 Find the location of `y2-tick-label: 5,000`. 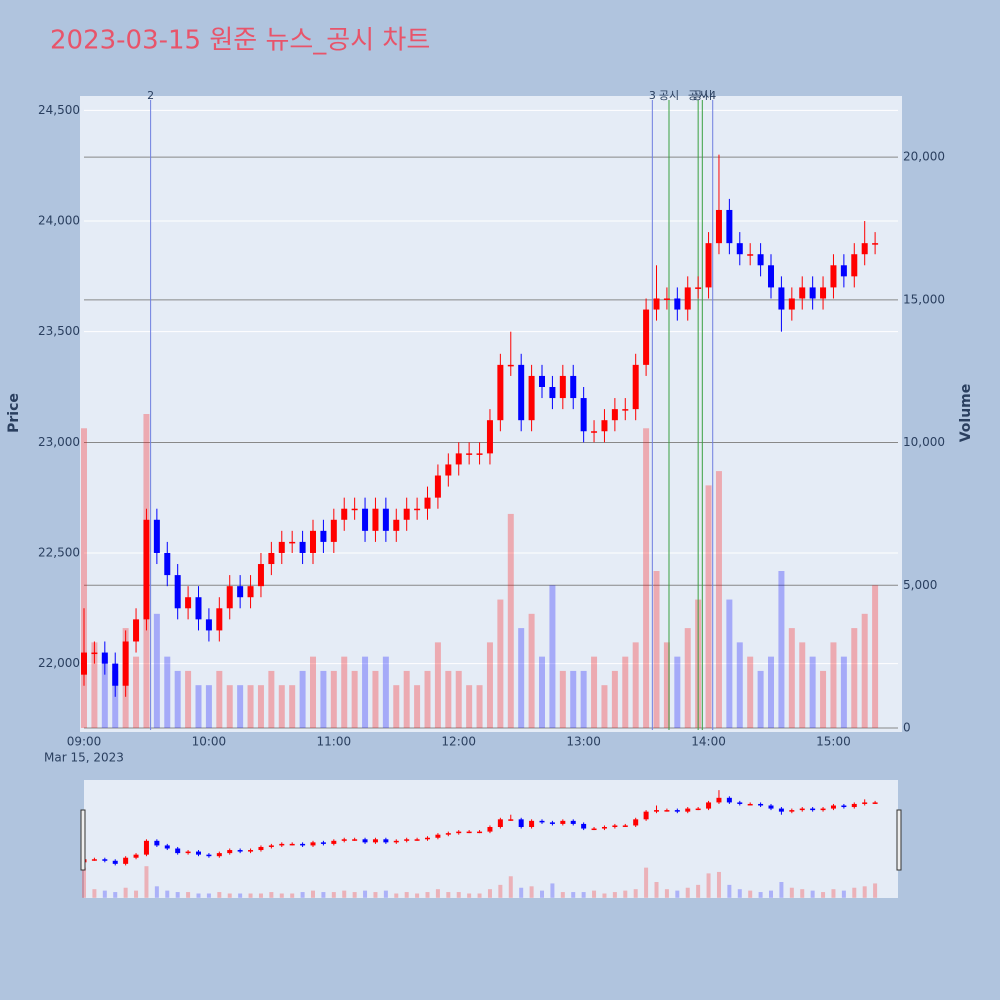

y2-tick-label: 5,000 is located at coordinates (920, 585).